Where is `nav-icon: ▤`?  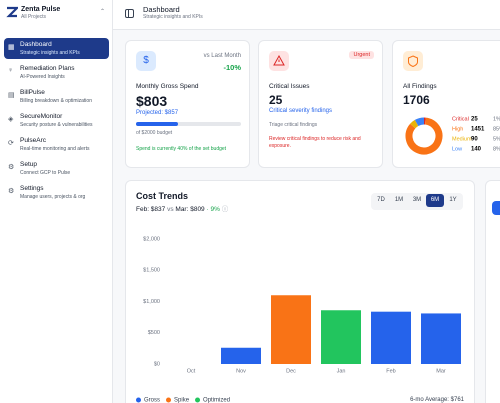 nav-icon: ▤ is located at coordinates (11, 95).